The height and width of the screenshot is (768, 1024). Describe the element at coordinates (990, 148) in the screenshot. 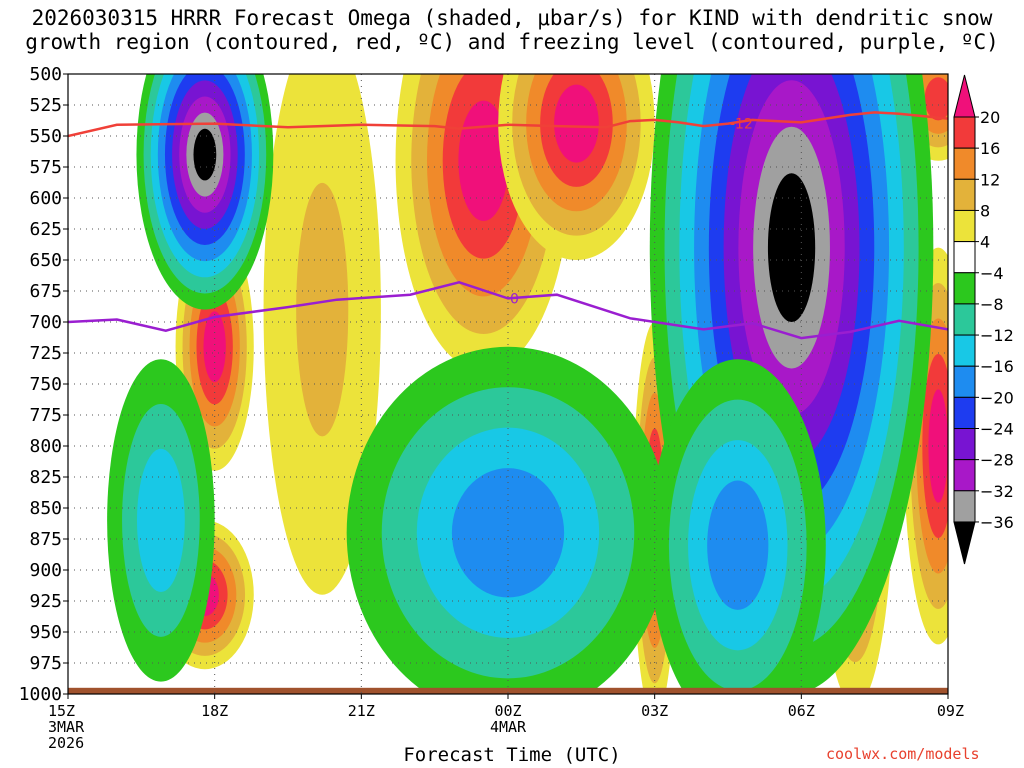

I see `colorbar-label-1: 16` at that location.